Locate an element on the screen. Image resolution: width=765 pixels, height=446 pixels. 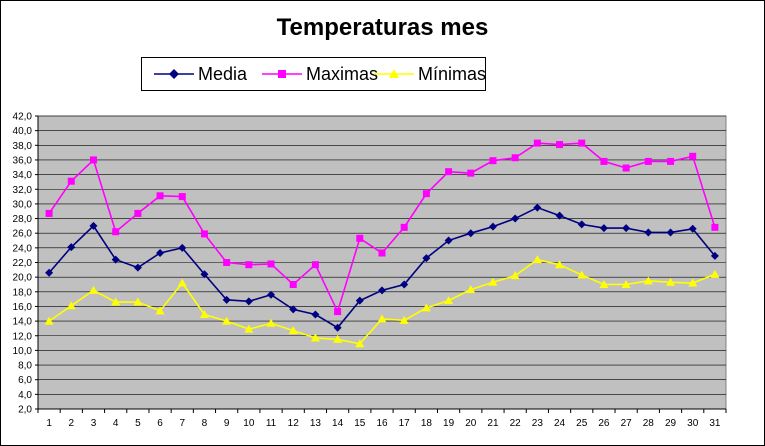
y-tick-label: 10,0 is located at coordinates (23, 351).